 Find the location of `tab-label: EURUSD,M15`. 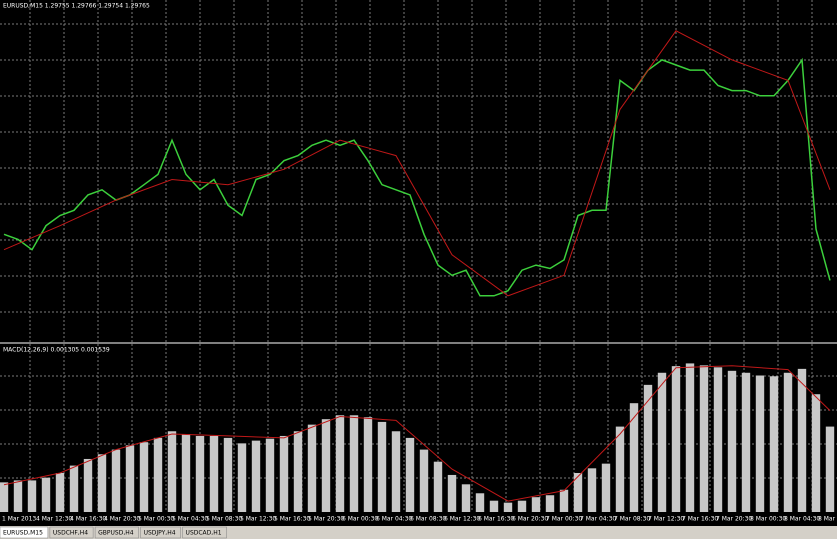

tab-label: EURUSD,M15 is located at coordinates (23, 533).